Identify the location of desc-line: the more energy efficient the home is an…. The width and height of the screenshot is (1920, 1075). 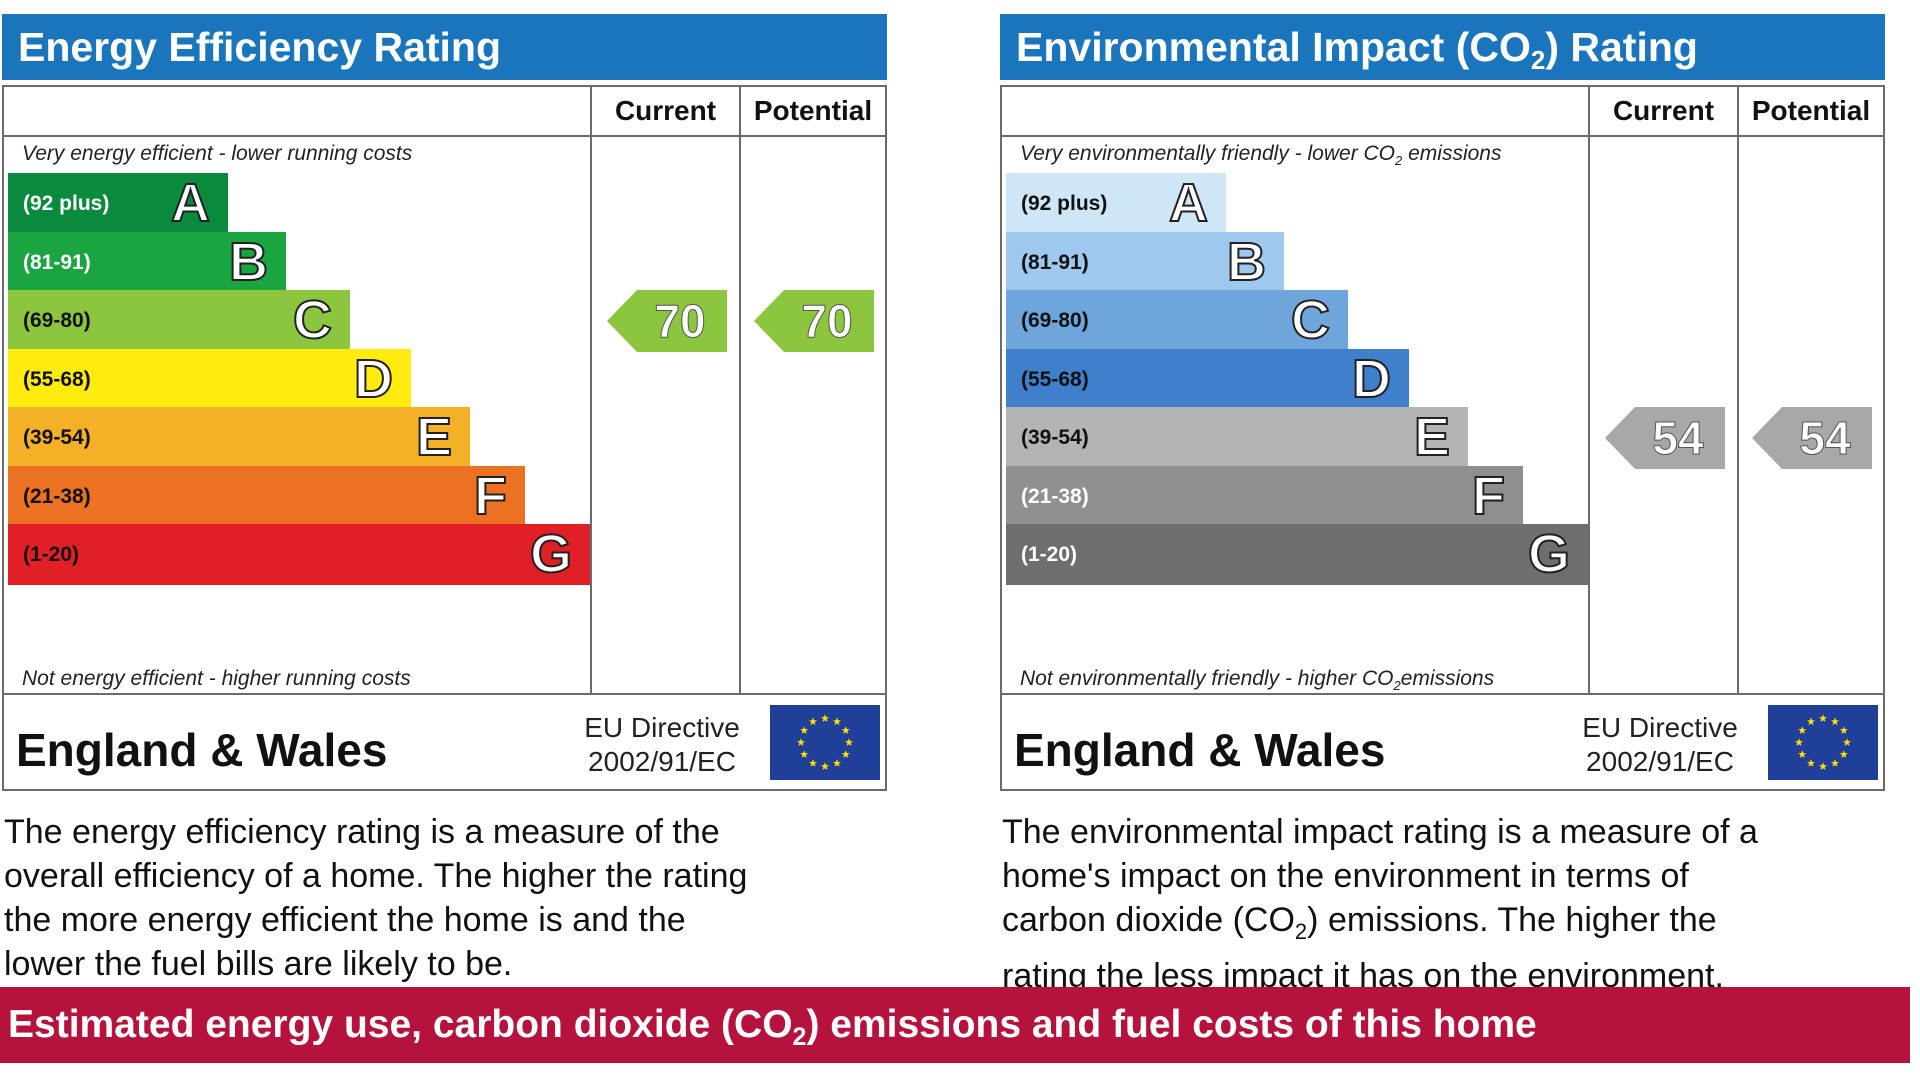
(345, 920).